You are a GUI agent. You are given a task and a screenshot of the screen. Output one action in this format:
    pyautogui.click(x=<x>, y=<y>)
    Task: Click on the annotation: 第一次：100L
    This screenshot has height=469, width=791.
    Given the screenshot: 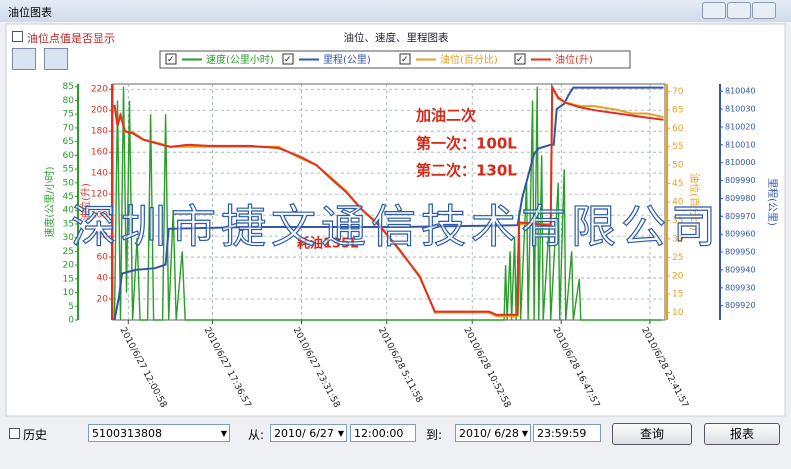 What is the action you would take?
    pyautogui.click(x=466, y=144)
    